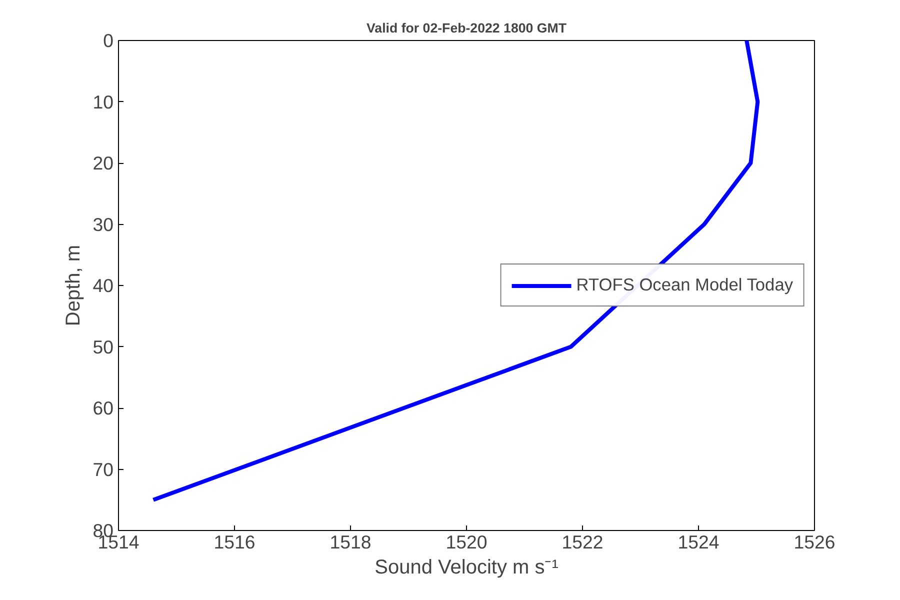 The image size is (900, 600). What do you see at coordinates (467, 542) in the screenshot?
I see `x-tick-label: 1520` at bounding box center [467, 542].